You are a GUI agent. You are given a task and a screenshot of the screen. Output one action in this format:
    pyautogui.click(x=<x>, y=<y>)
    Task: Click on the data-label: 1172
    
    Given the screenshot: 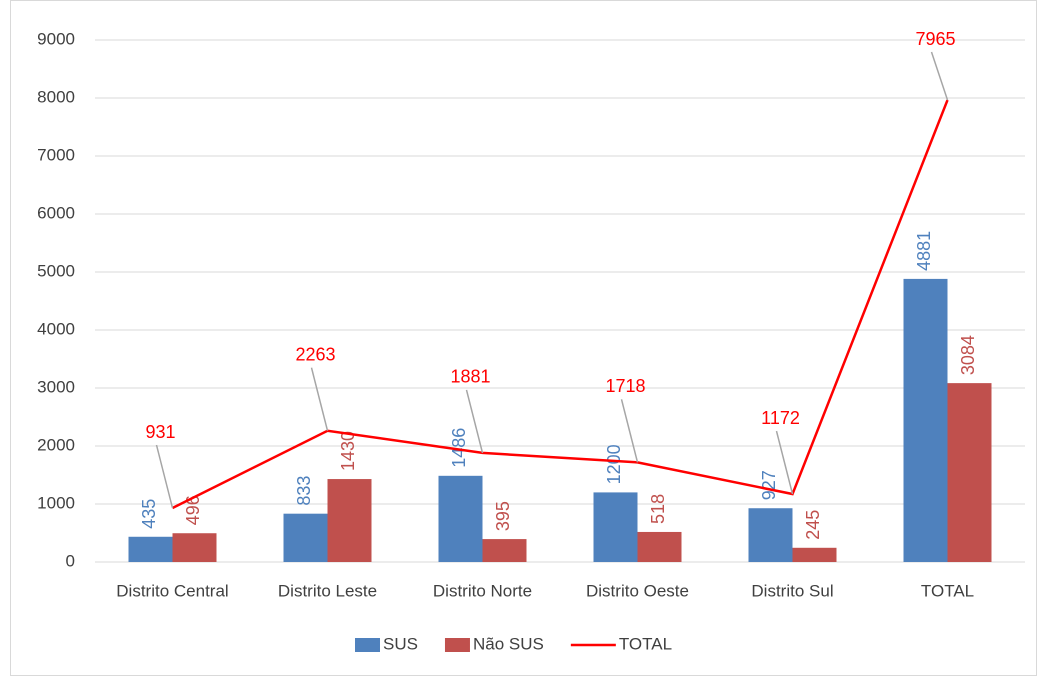 What is the action you would take?
    pyautogui.click(x=780, y=418)
    